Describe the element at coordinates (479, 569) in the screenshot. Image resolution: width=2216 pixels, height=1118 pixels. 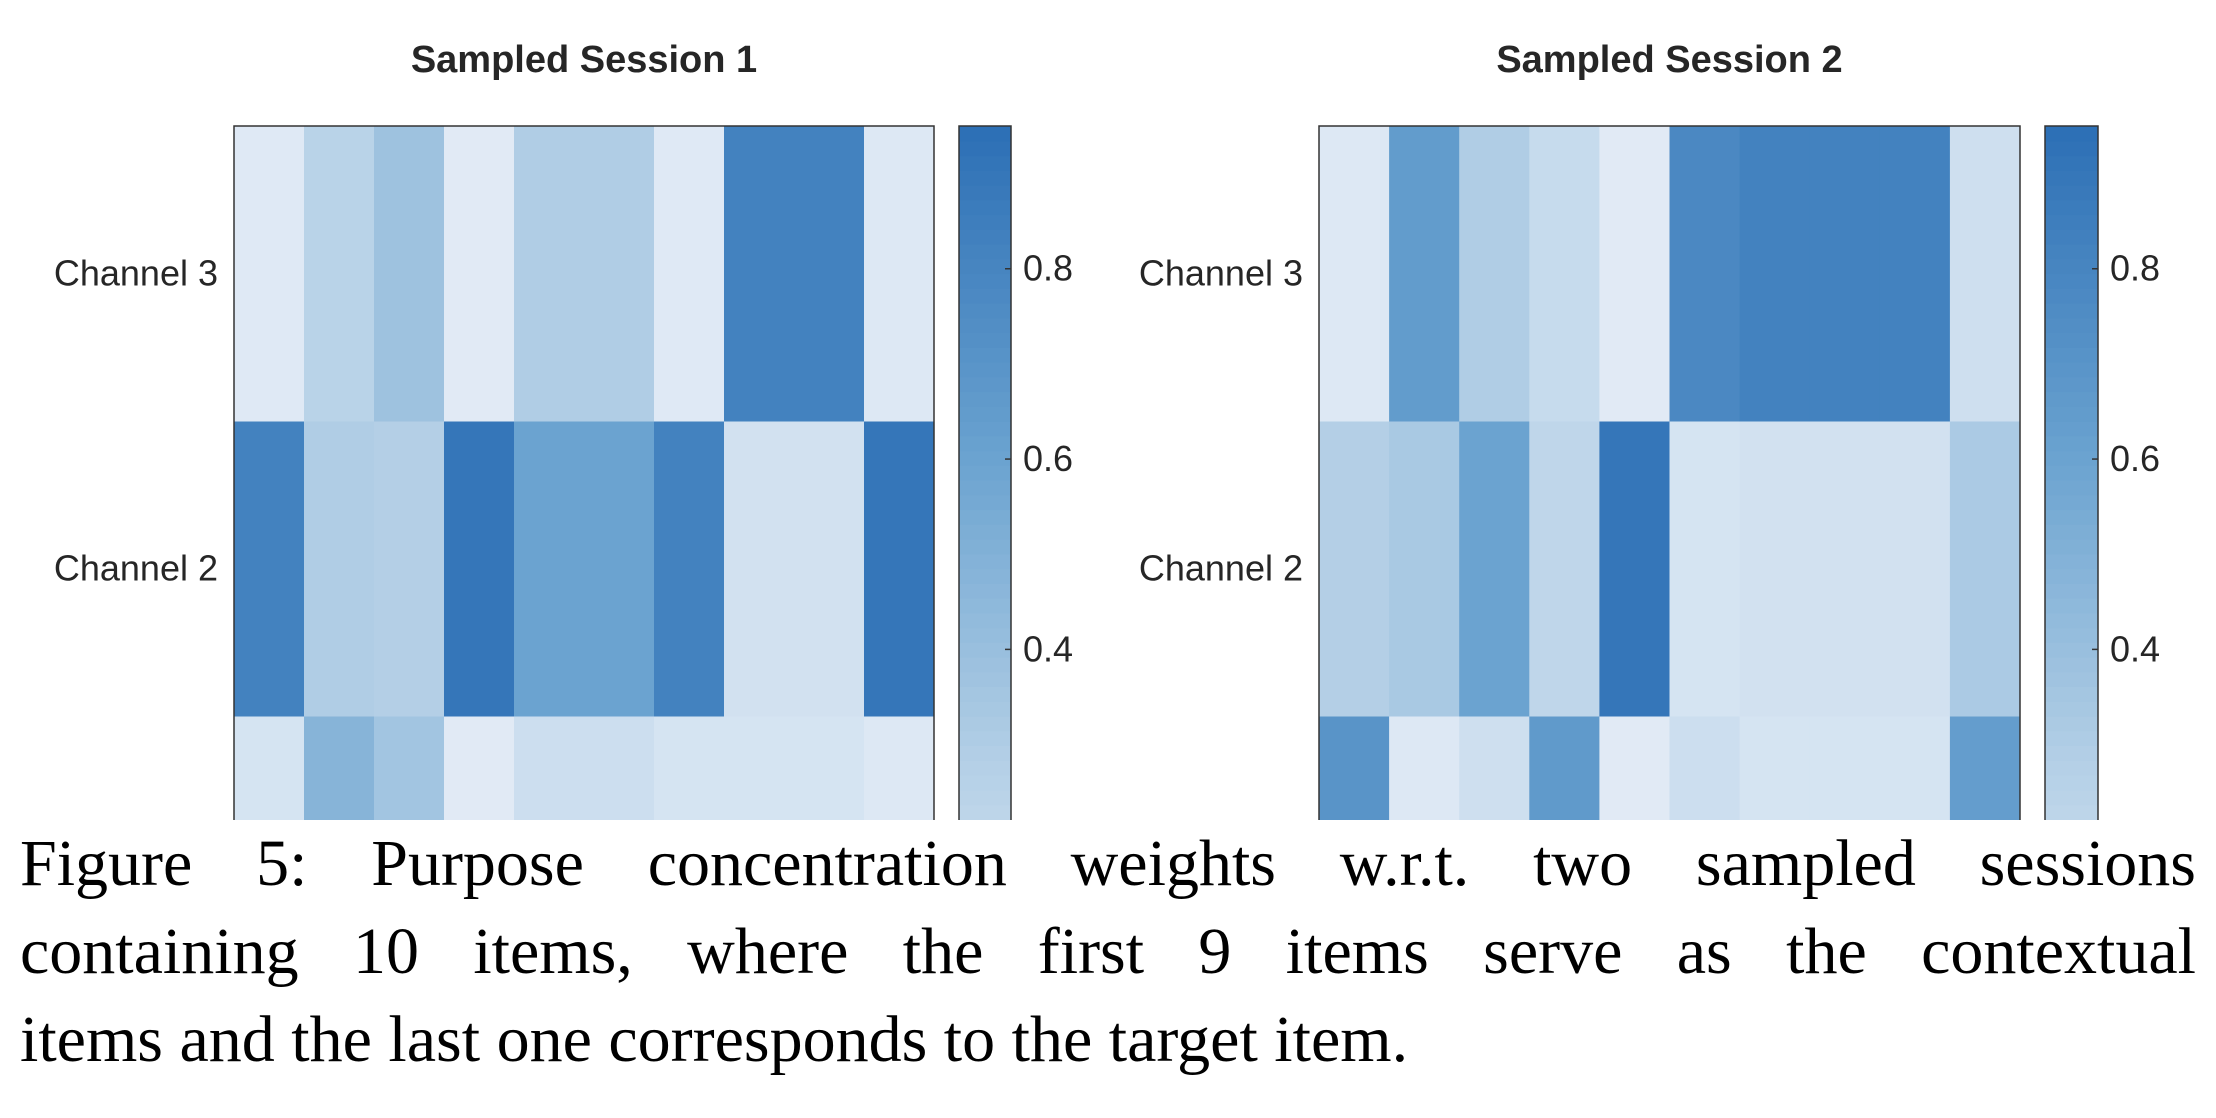
I see `heatmap-cell-channel-2-v4` at that location.